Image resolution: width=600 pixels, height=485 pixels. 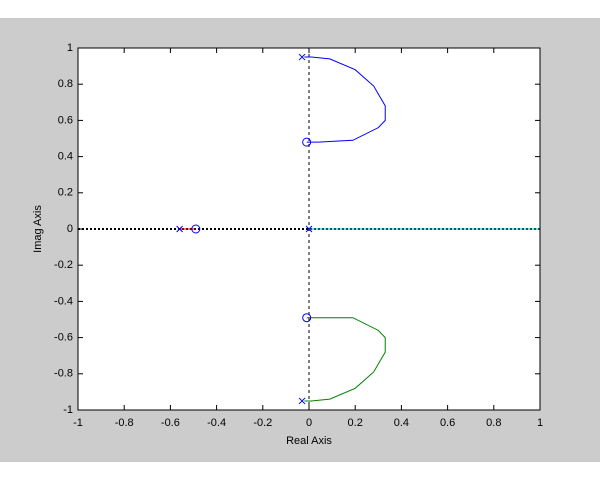 What do you see at coordinates (65, 120) in the screenshot?
I see `y-tick-label: 0.6` at bounding box center [65, 120].